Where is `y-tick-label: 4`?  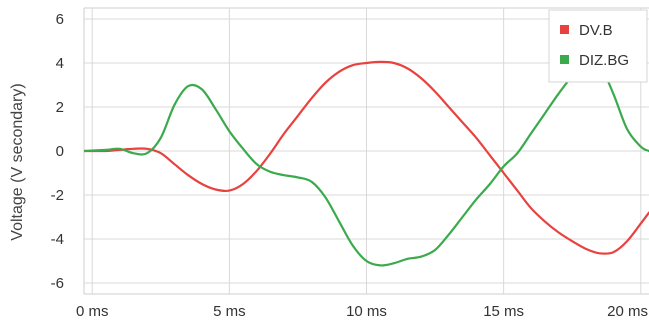 y-tick-label: 4 is located at coordinates (60, 63).